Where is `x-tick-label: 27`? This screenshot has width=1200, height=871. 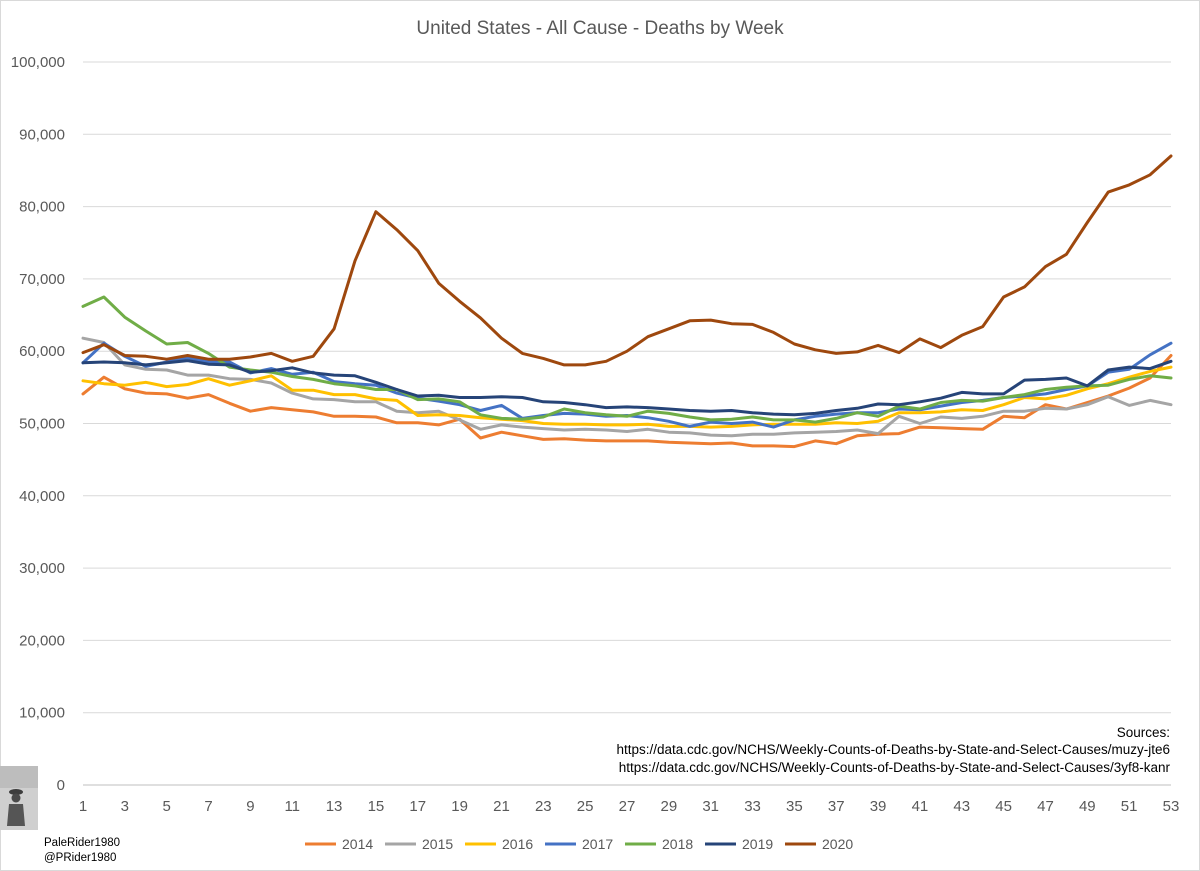 x-tick-label: 27 is located at coordinates (627, 806).